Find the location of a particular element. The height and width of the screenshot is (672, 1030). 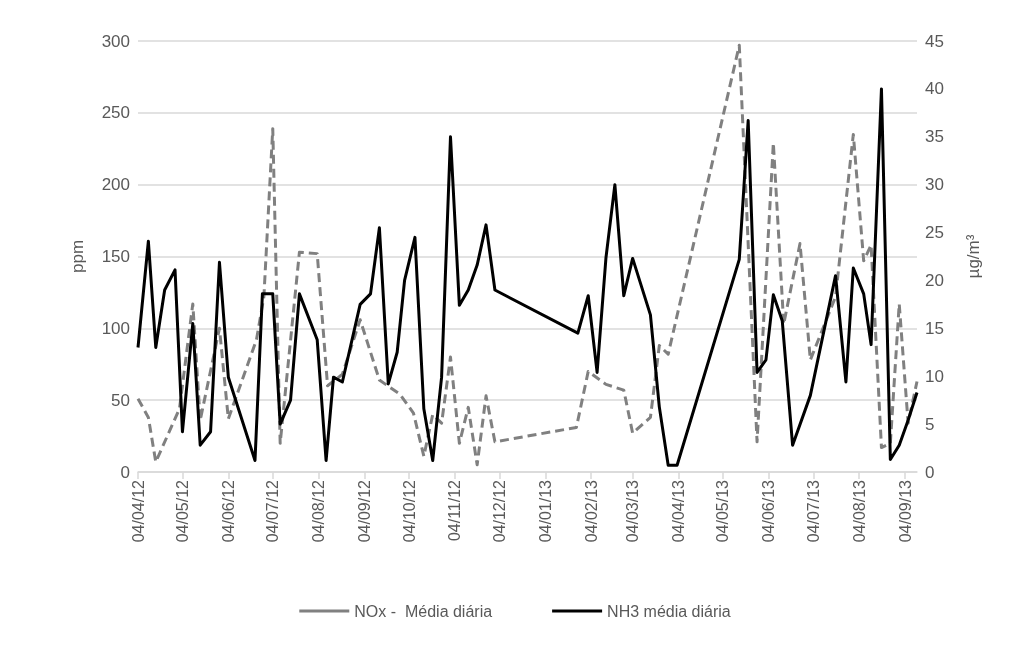

y2-axis-title: µg/m³ is located at coordinates (973, 256).